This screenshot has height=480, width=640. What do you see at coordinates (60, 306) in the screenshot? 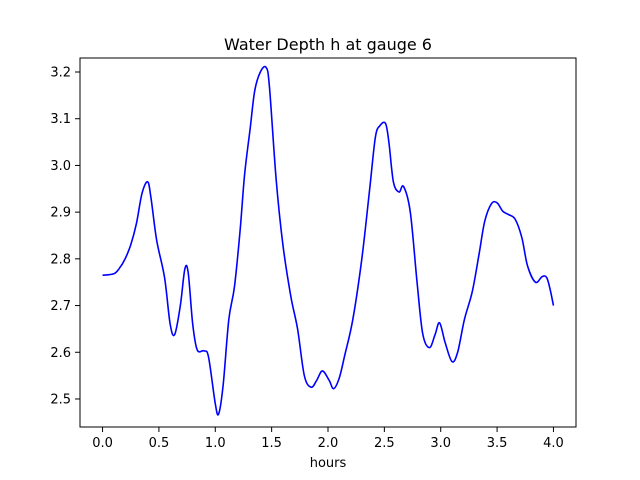
I see `y-tick-label: 2.7` at bounding box center [60, 306].